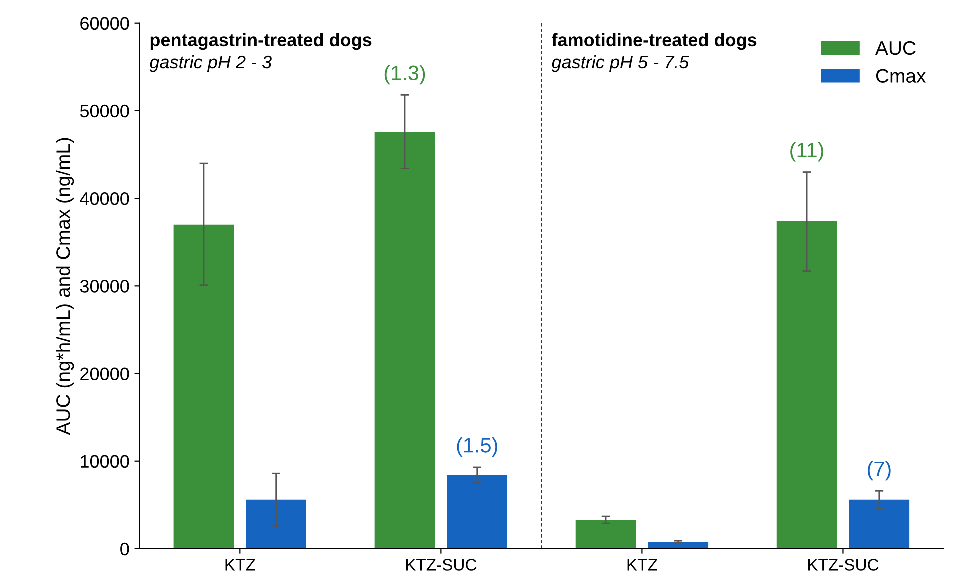  Describe the element at coordinates (105, 286) in the screenshot. I see `y-tick-label: 30000` at that location.